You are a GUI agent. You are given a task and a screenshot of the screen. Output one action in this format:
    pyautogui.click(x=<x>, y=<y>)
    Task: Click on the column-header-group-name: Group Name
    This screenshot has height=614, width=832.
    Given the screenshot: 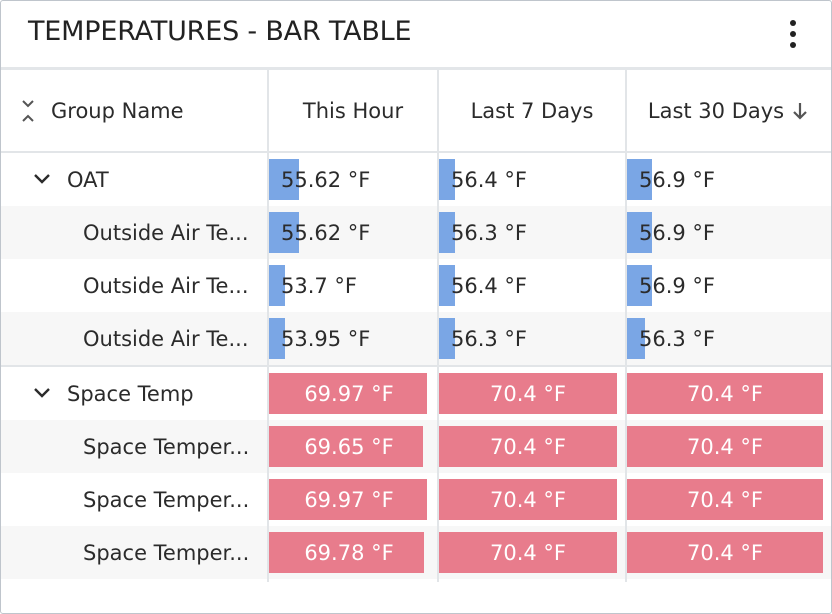 What is the action you would take?
    pyautogui.click(x=117, y=110)
    